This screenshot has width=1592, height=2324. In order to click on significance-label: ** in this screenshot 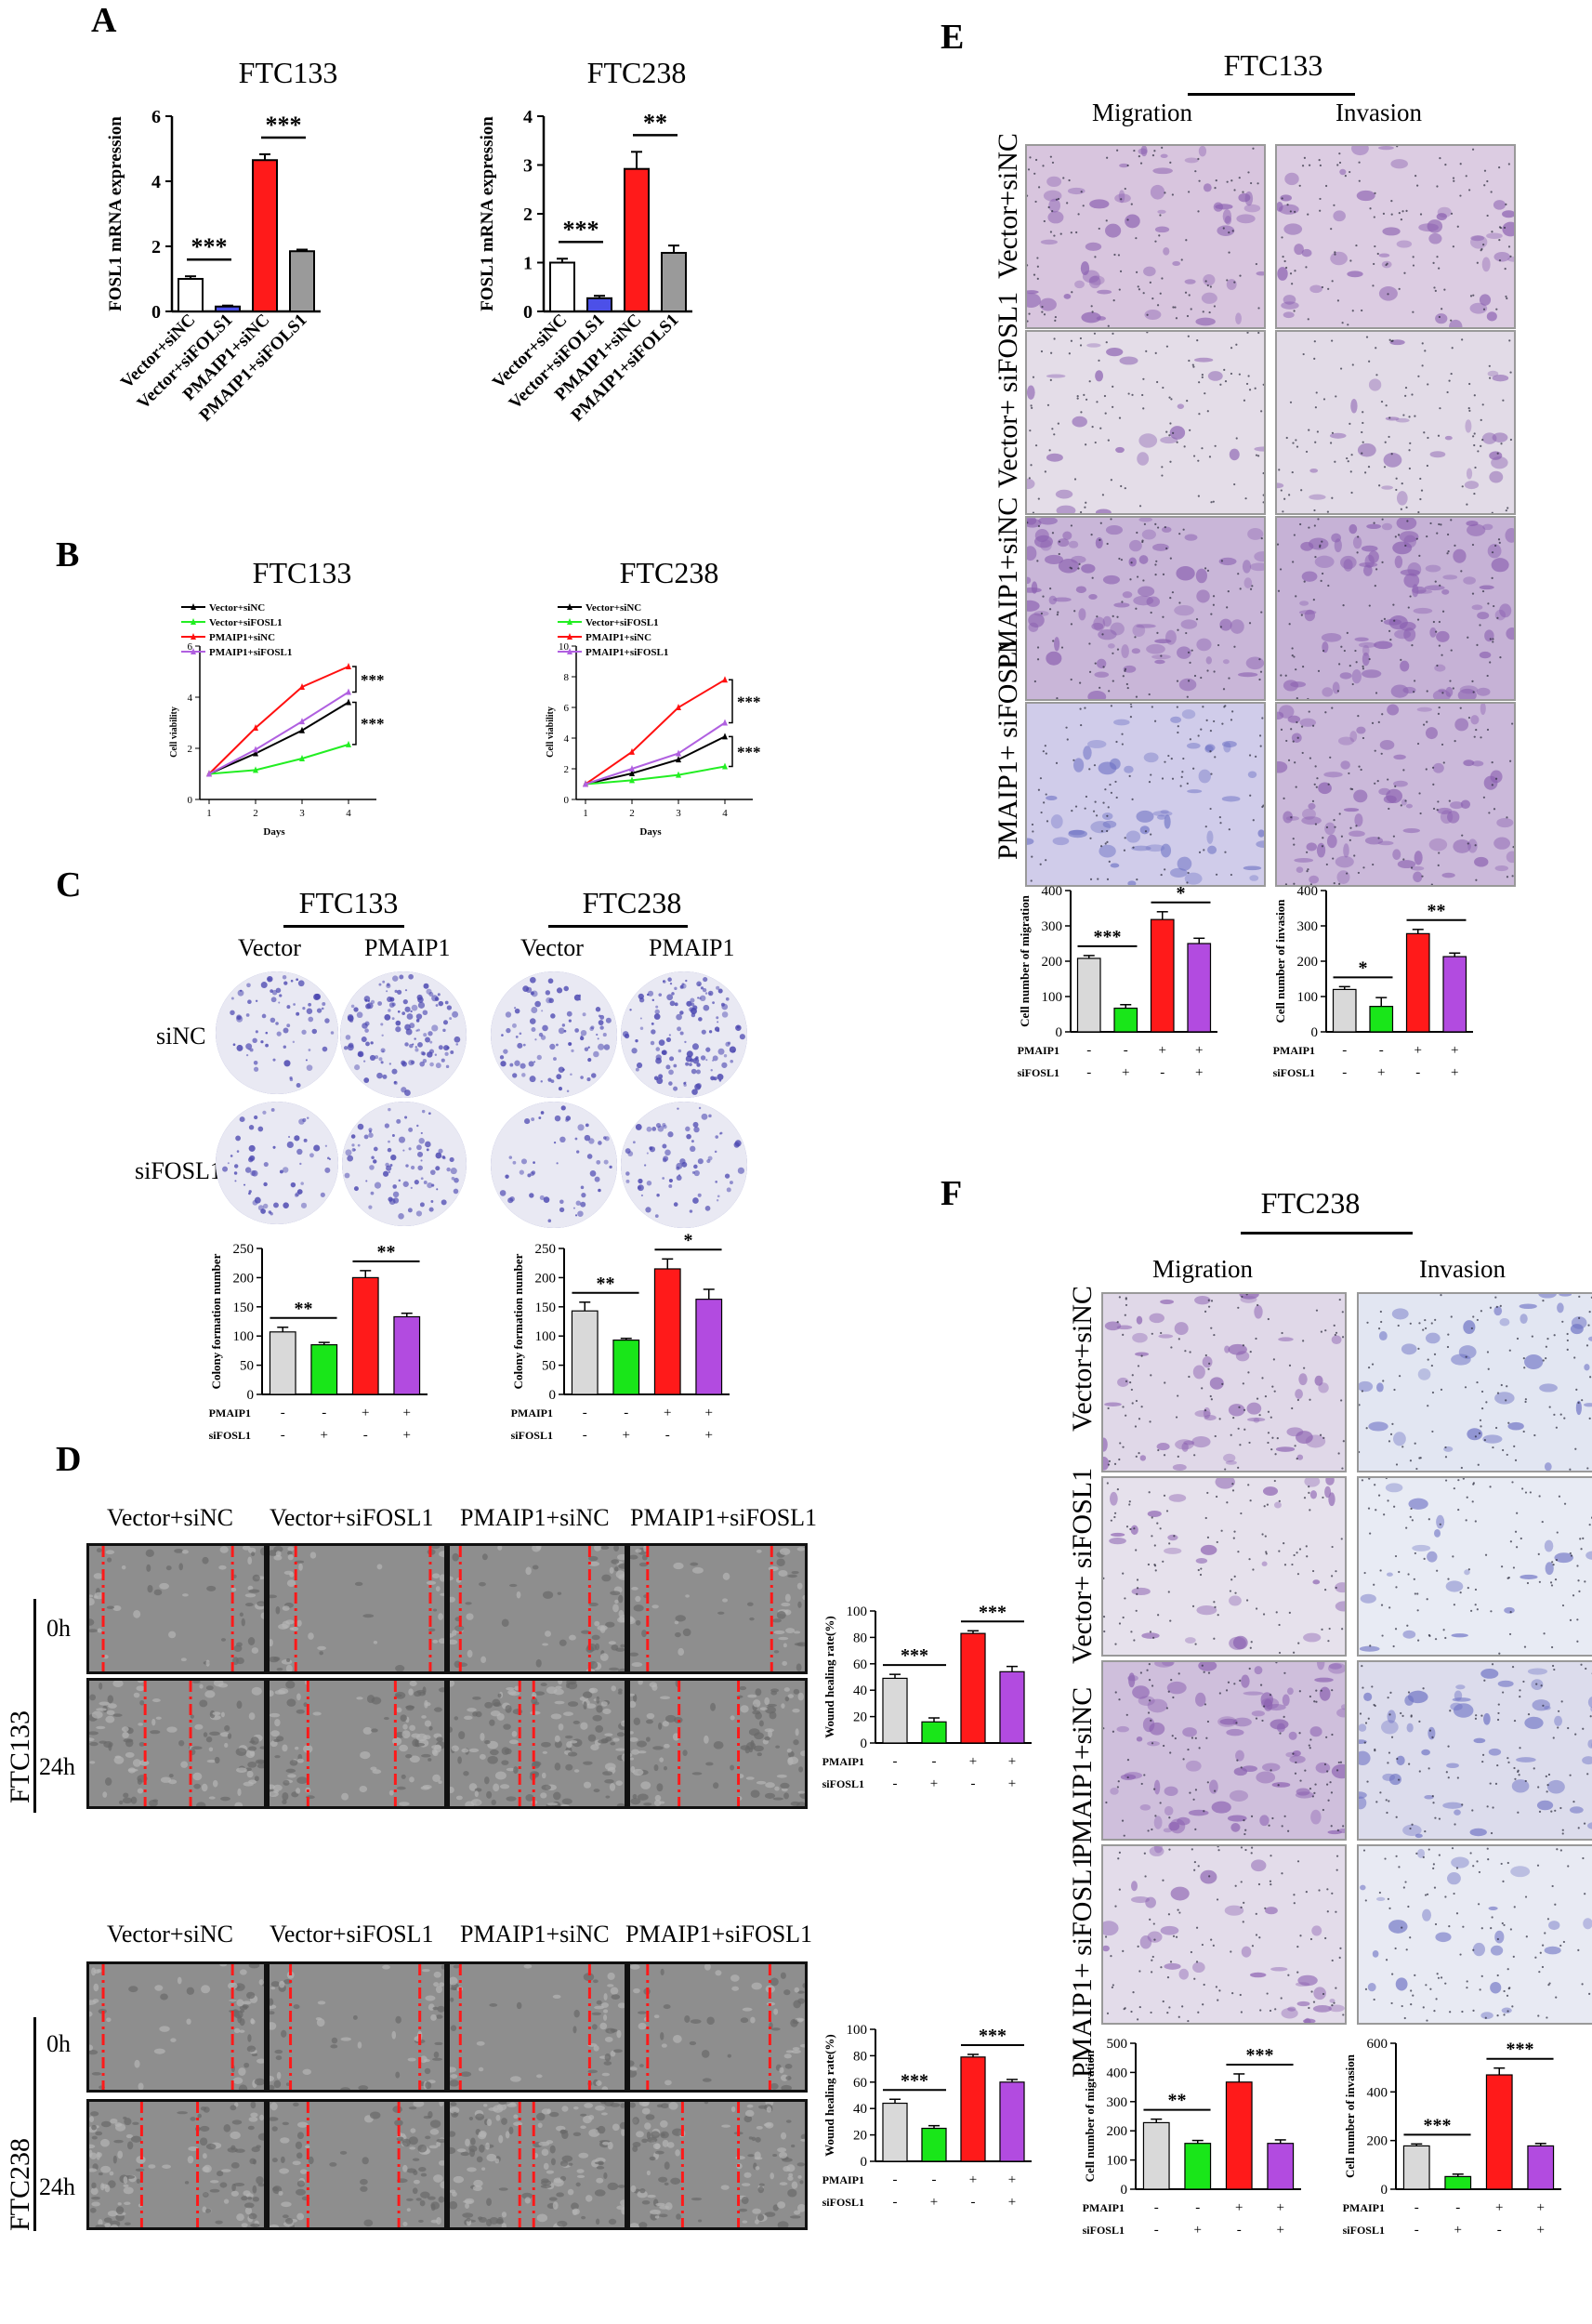, I will do `click(655, 122)`.